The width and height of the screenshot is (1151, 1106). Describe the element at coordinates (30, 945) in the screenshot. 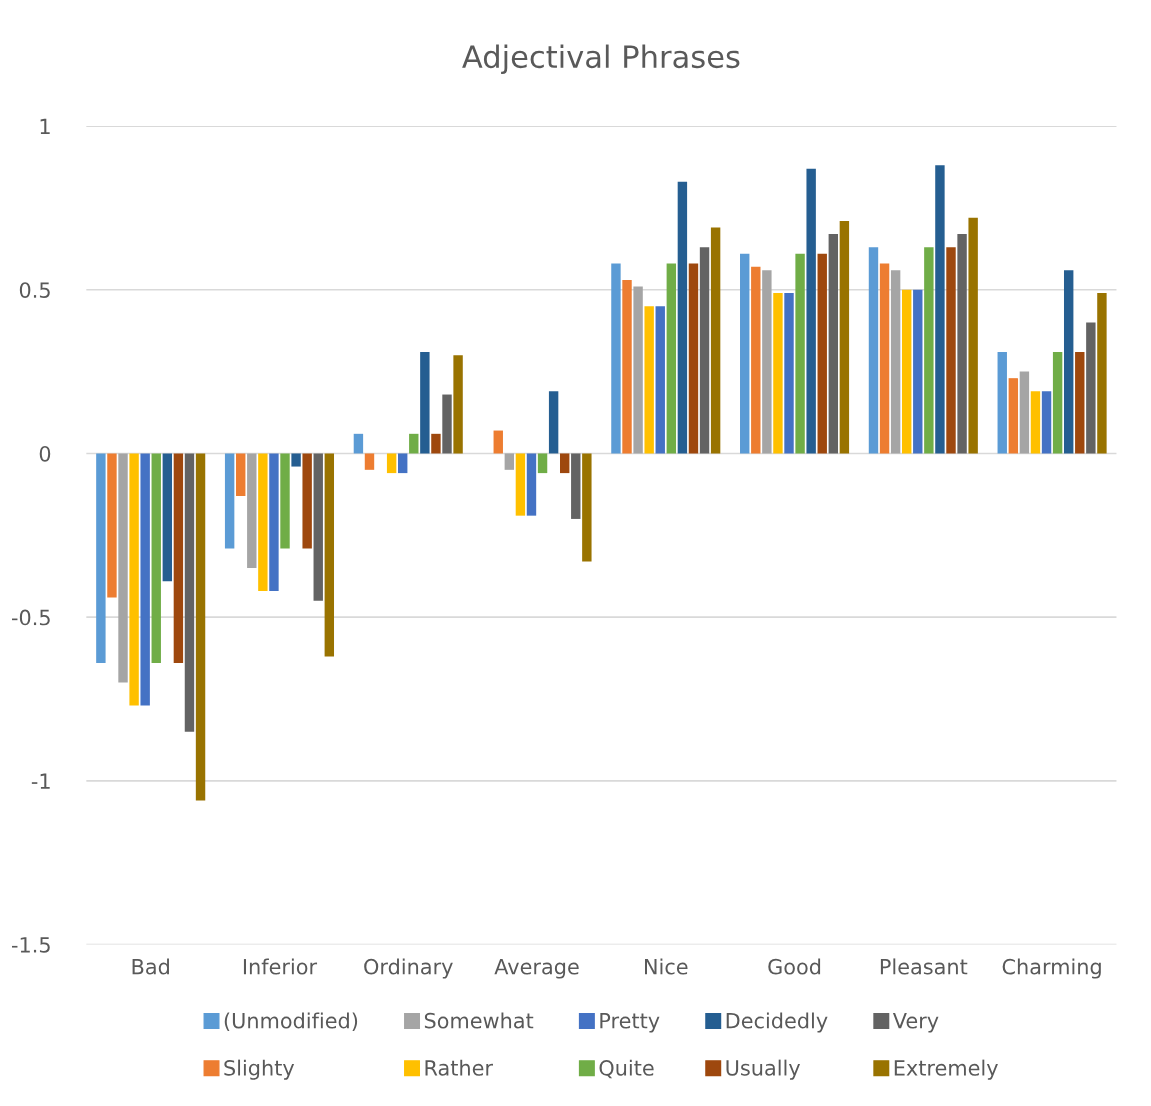

I see `y-tick-label: -1.5` at that location.